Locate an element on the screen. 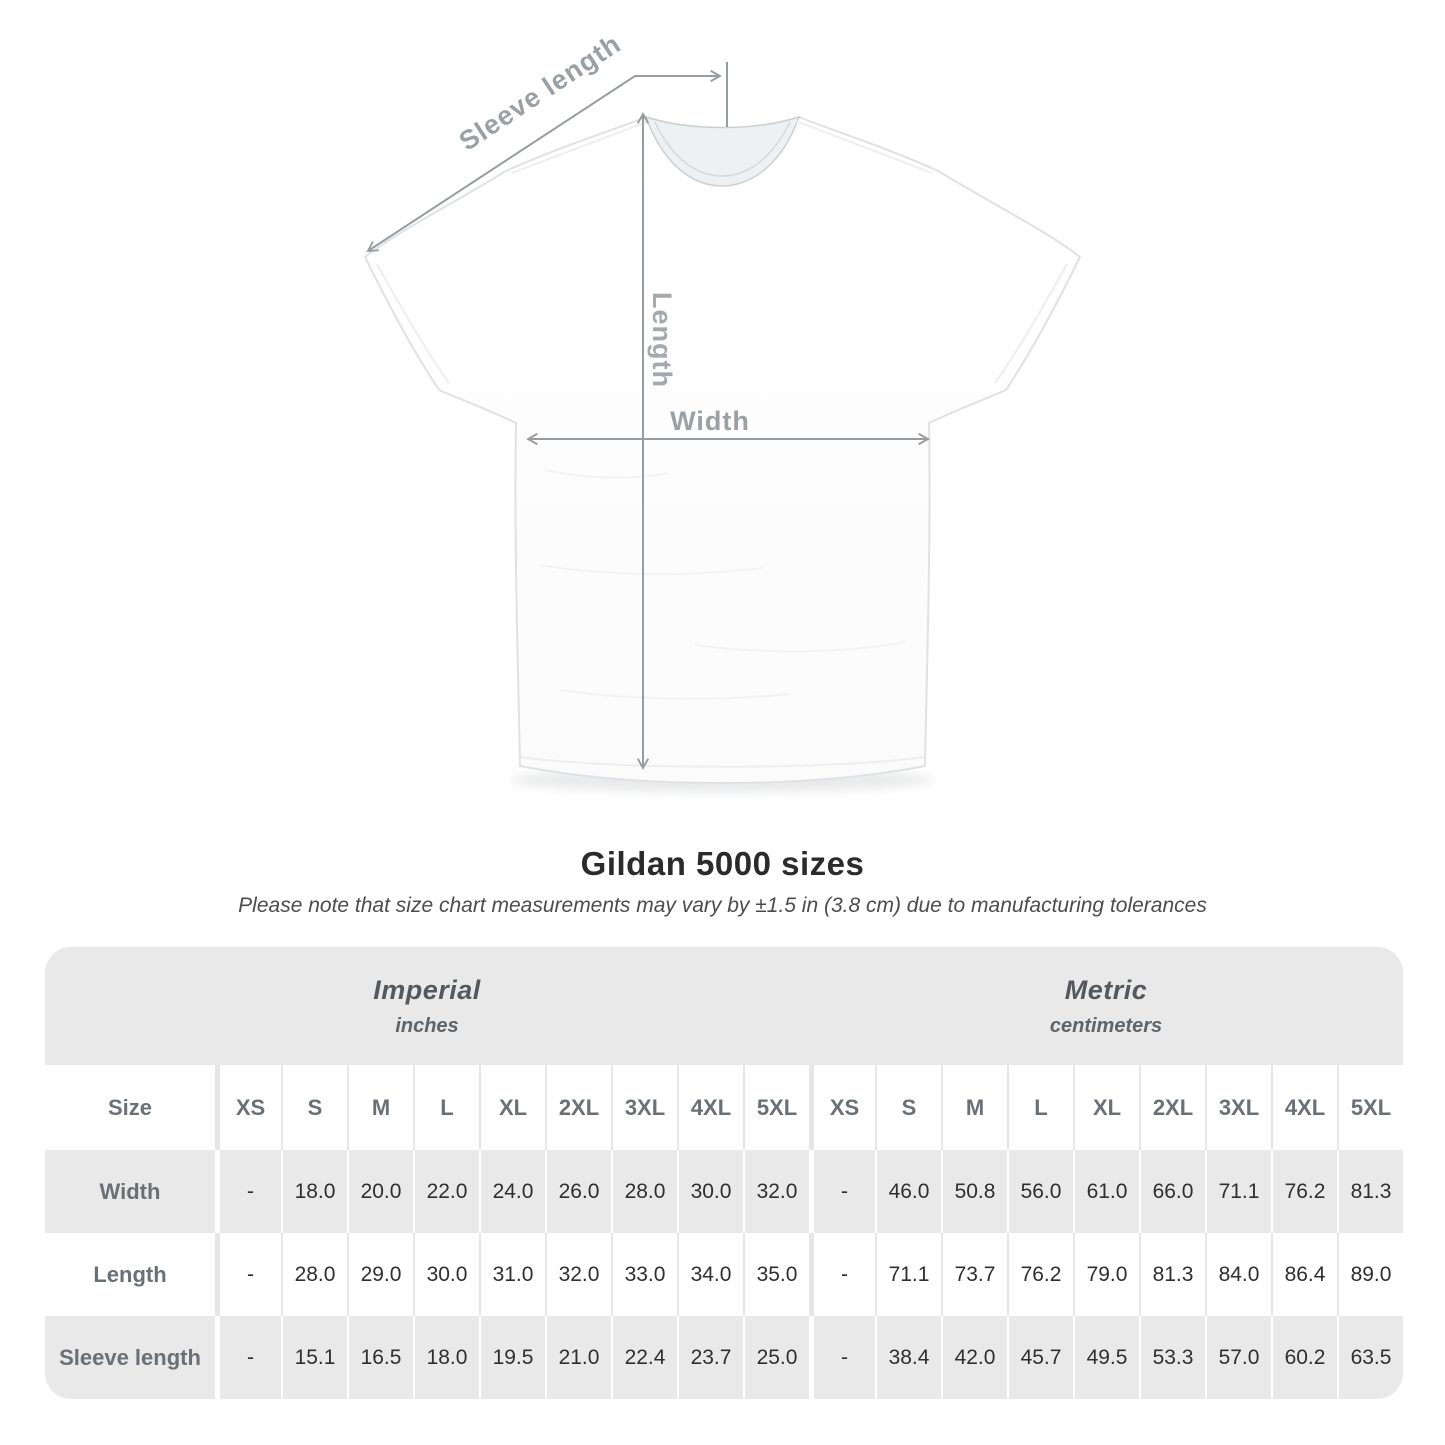 Image resolution: width=1445 pixels, height=1445 pixels. size-header-label: Size is located at coordinates (130, 1107).